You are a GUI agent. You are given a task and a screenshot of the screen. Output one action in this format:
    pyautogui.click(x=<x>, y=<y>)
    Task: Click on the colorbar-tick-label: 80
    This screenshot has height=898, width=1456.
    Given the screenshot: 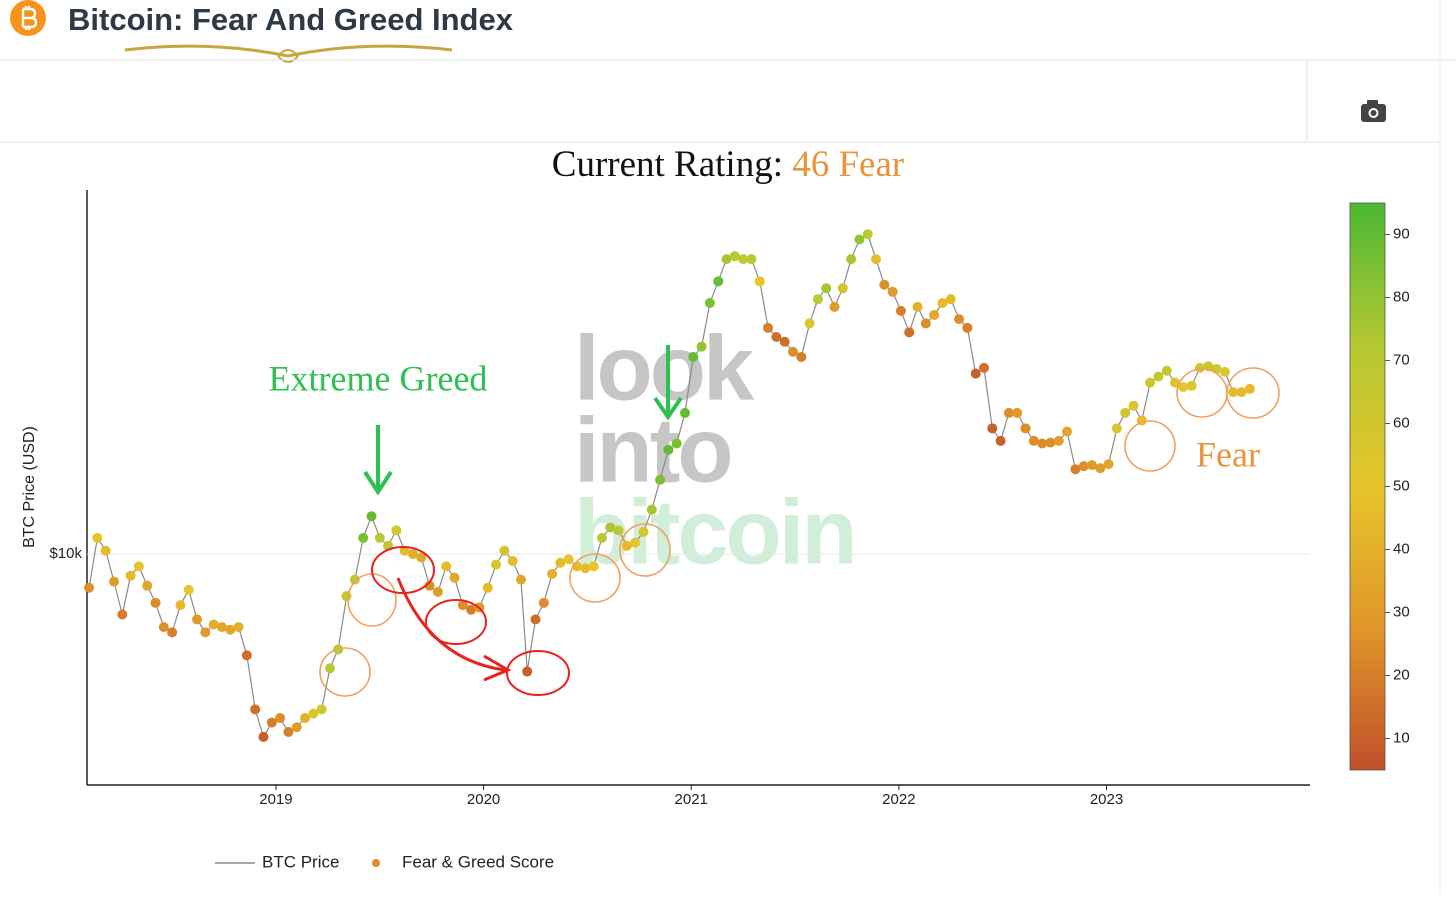 What is the action you would take?
    pyautogui.click(x=1401, y=296)
    